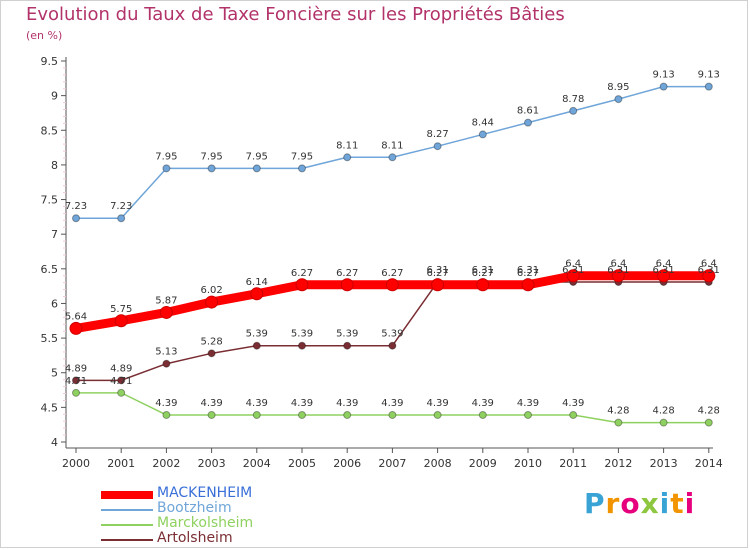  Describe the element at coordinates (50, 61) in the screenshot. I see `y-tick-label: 9.5` at that location.